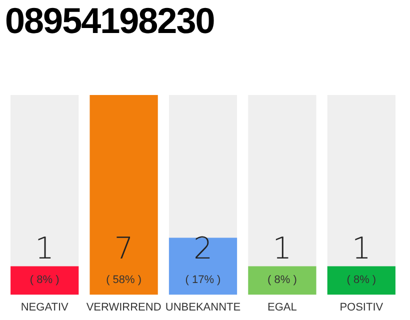 Image resolution: width=410 pixels, height=320 pixels. What do you see at coordinates (124, 280) in the screenshot?
I see `annotation: ( 58% )` at bounding box center [124, 280].